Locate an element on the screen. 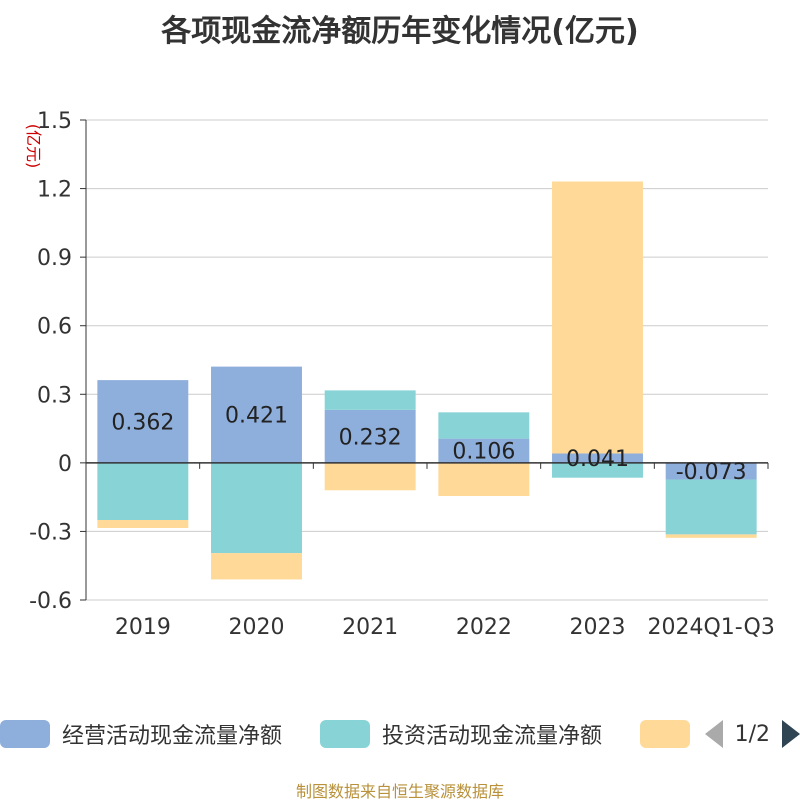 This screenshot has height=802, width=800. bar-series3-2024Q1-Q3 is located at coordinates (711, 536).